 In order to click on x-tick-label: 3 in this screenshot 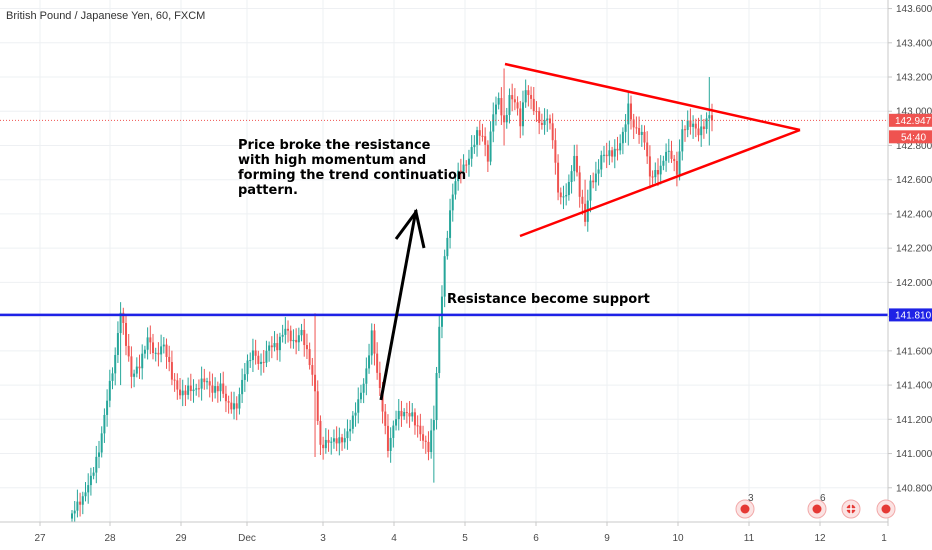, I will do `click(323, 538)`.